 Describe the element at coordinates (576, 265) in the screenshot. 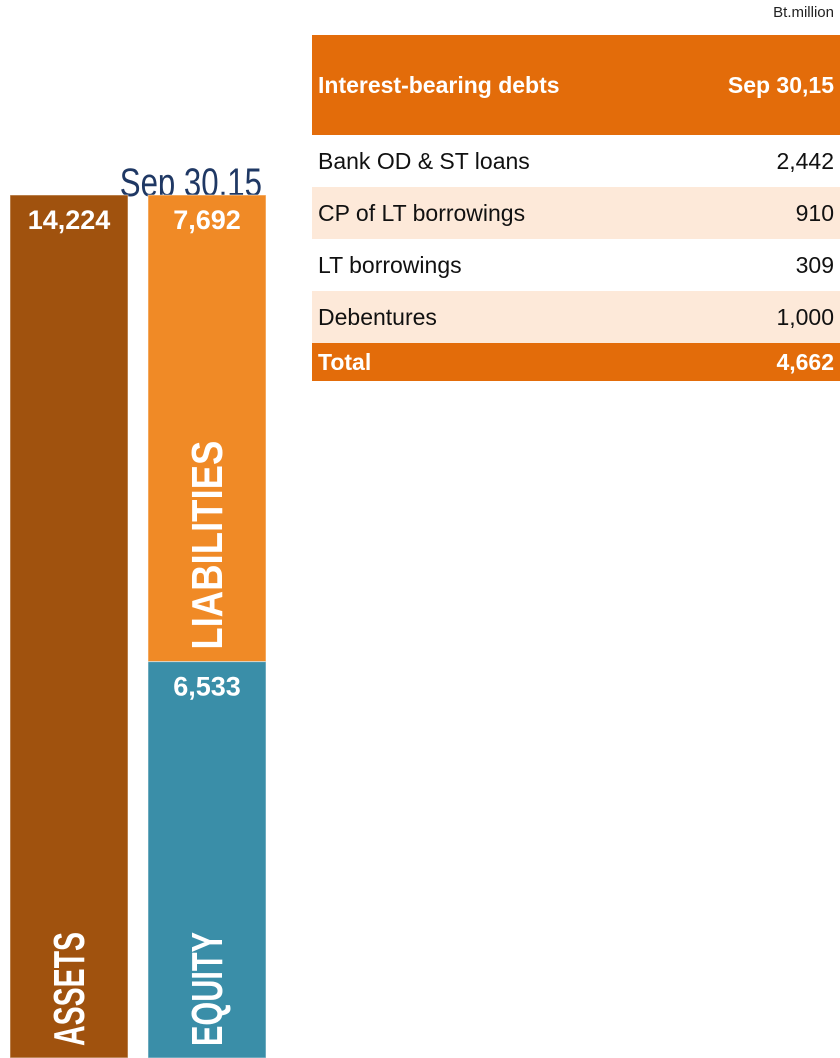

I see `table-row: LT borrowings 309` at that location.